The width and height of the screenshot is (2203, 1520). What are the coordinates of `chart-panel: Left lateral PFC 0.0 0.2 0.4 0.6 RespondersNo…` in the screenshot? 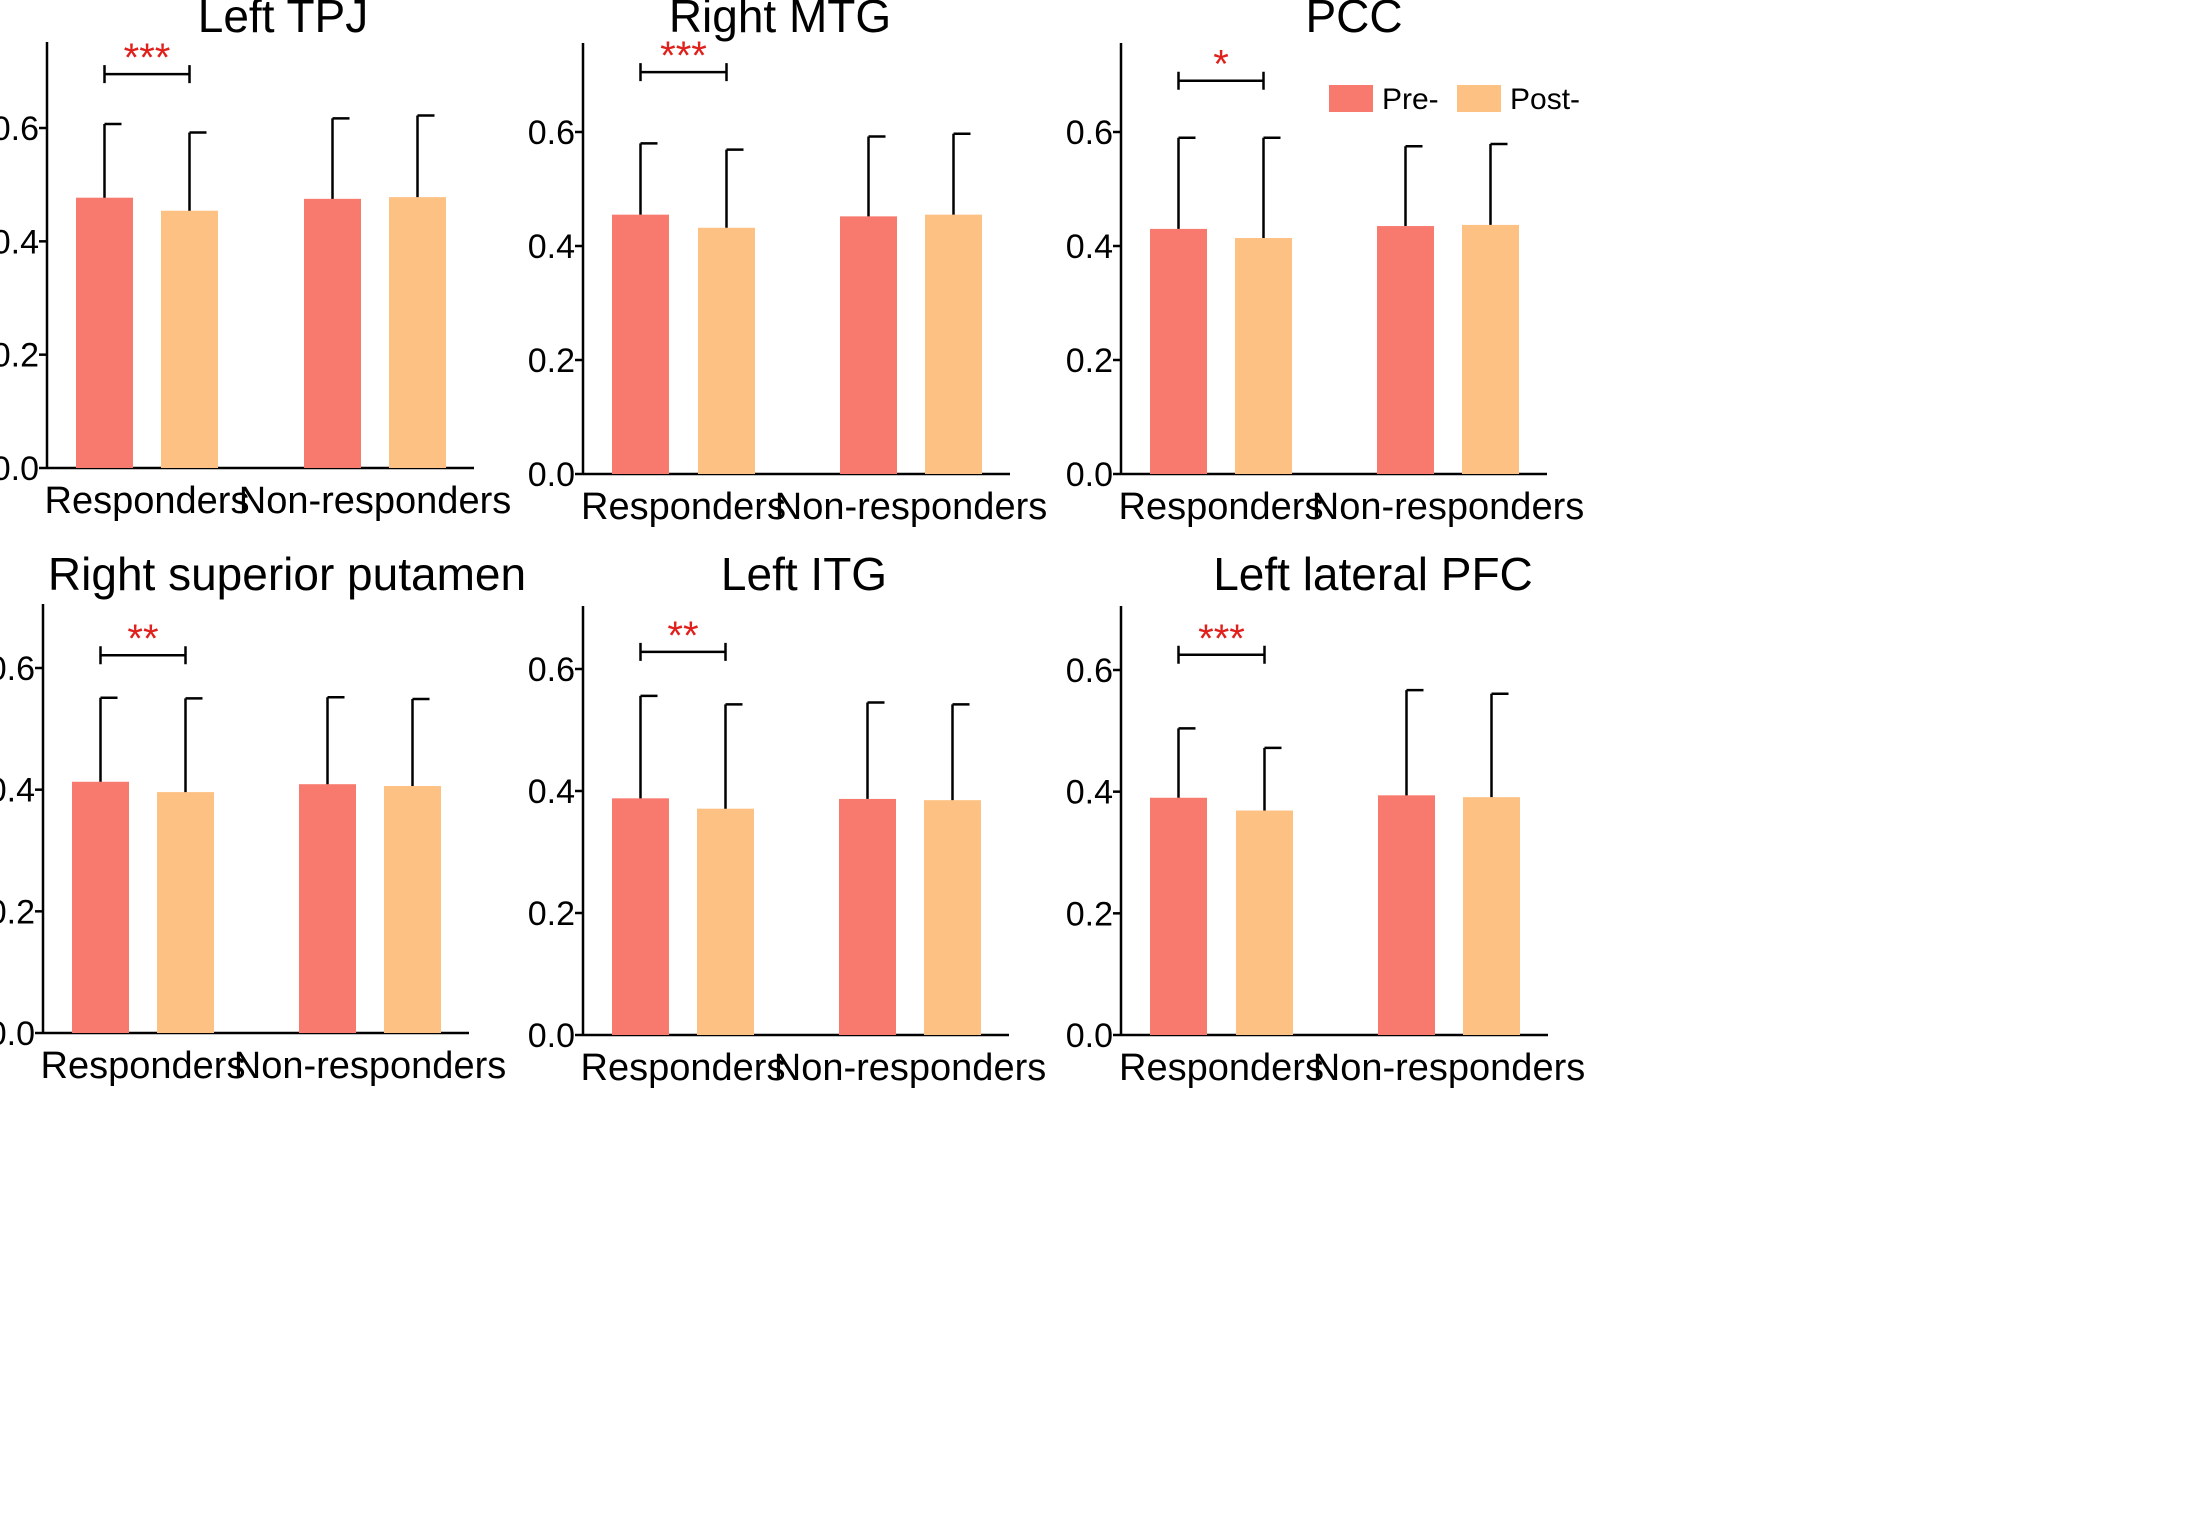 It's located at (1326, 818).